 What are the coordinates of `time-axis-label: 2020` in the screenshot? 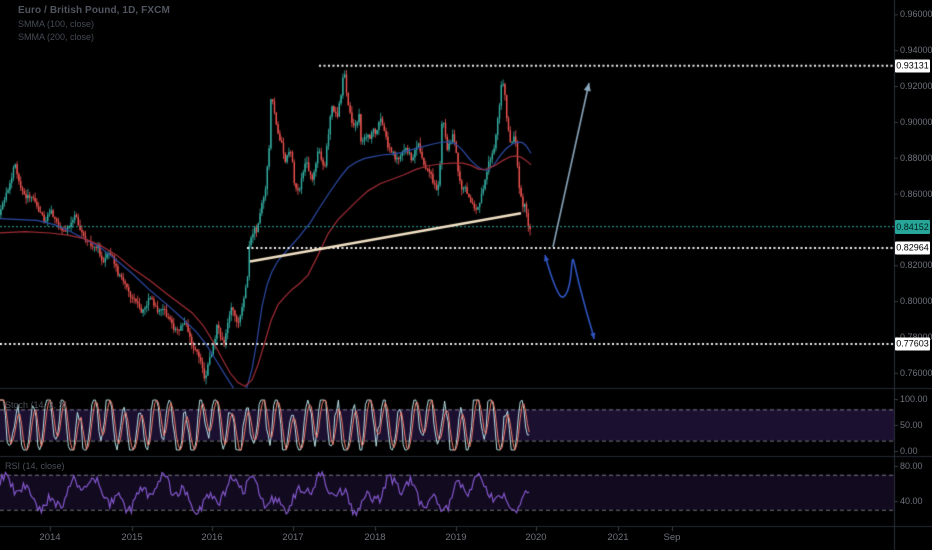 It's located at (536, 537).